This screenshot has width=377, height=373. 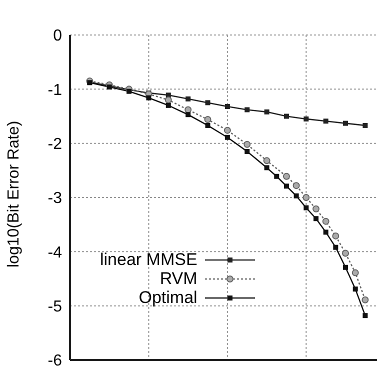 I want to click on y-tick-label: -1, so click(x=55, y=90).